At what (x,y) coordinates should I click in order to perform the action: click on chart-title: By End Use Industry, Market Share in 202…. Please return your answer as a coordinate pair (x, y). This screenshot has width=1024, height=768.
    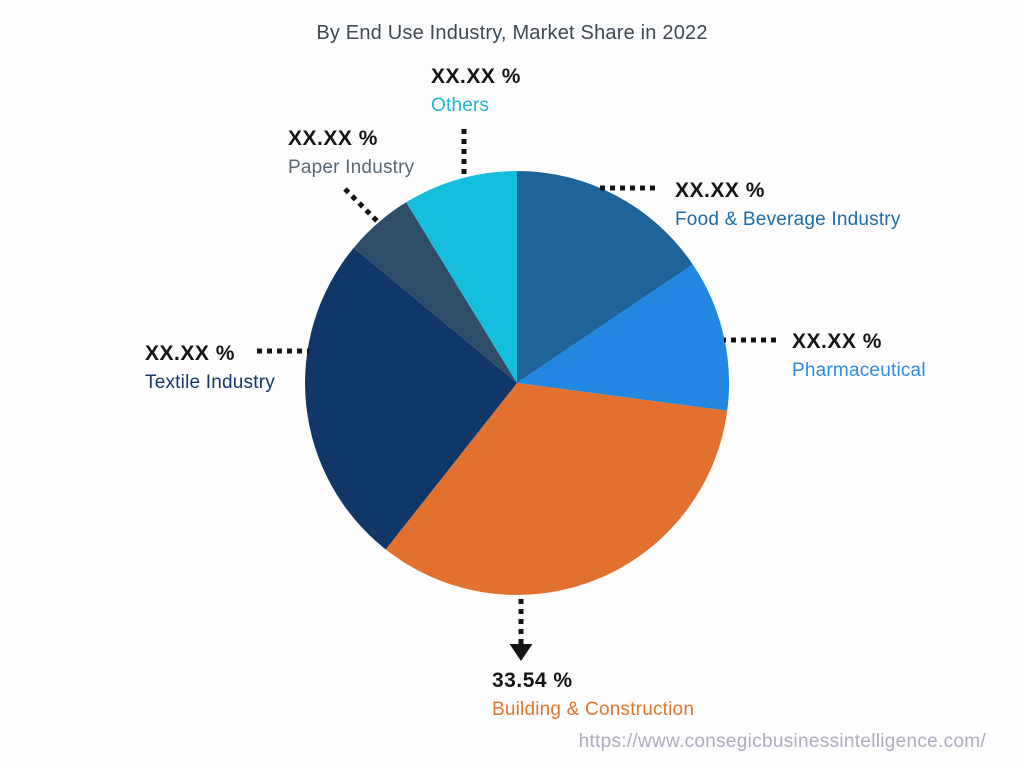
    Looking at the image, I should click on (512, 33).